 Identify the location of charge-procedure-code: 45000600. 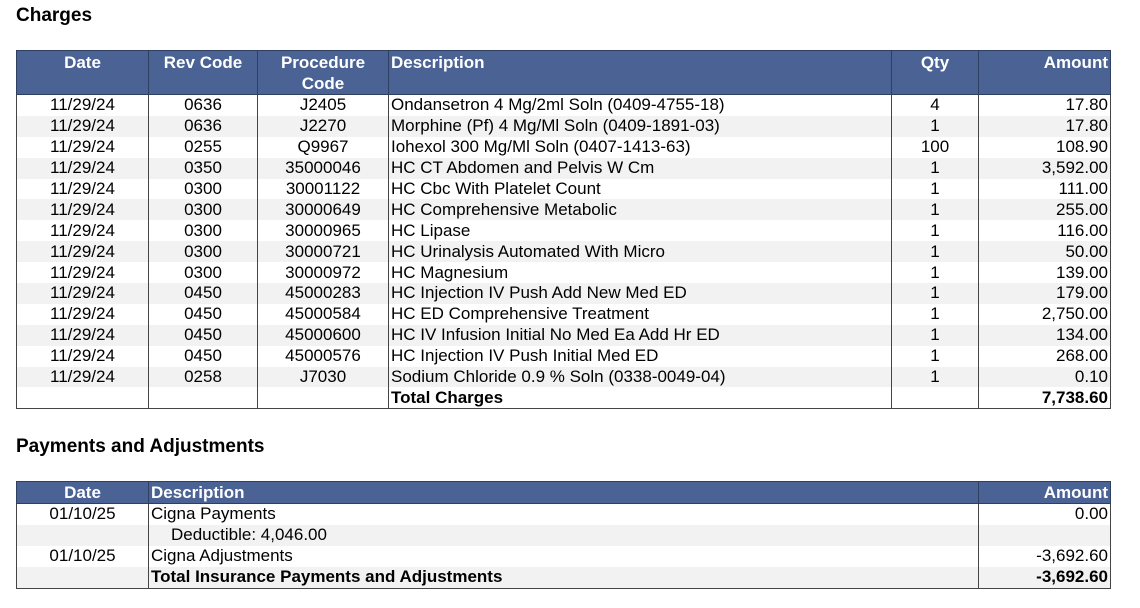
(323, 335).